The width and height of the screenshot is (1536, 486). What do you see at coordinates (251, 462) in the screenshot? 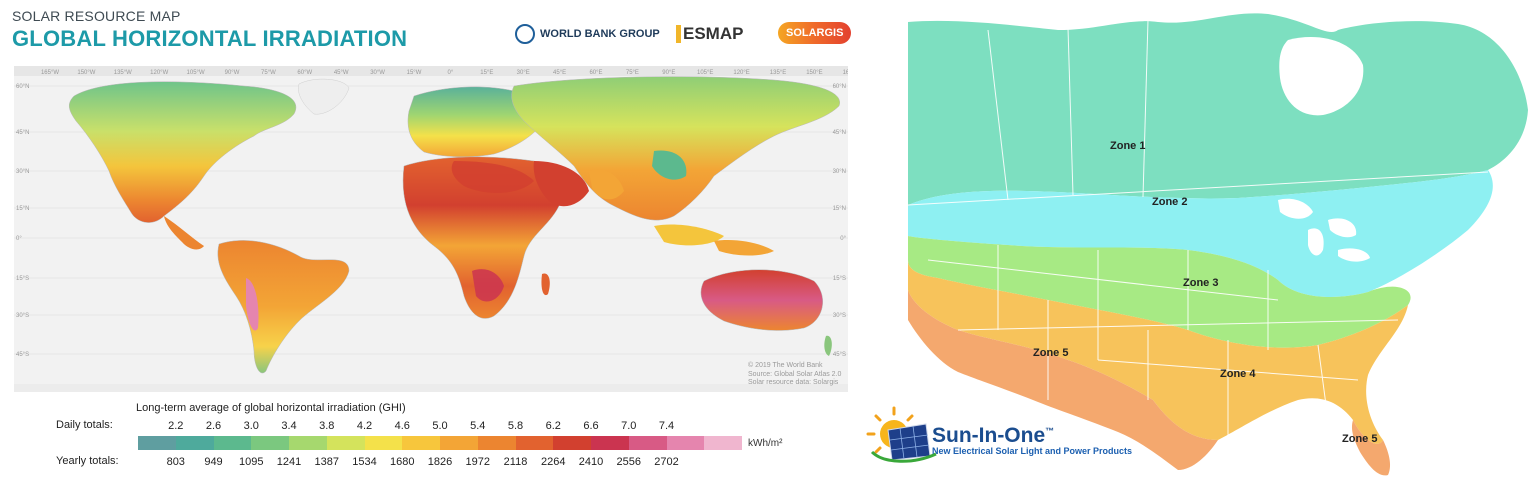
I see `legend-yearly-tick: 1095` at bounding box center [251, 462].